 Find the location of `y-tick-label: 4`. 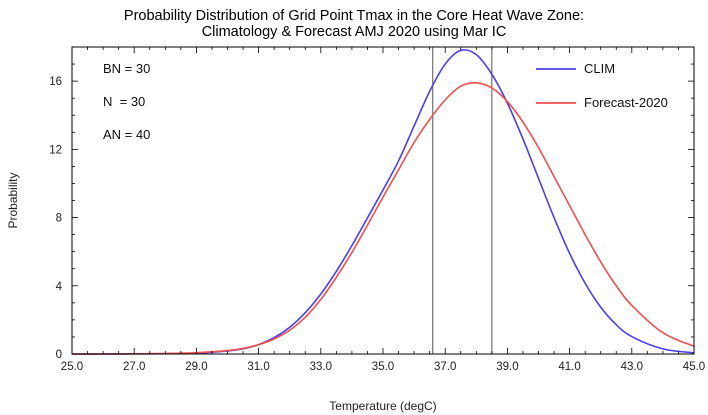

y-tick-label: 4 is located at coordinates (59, 287).